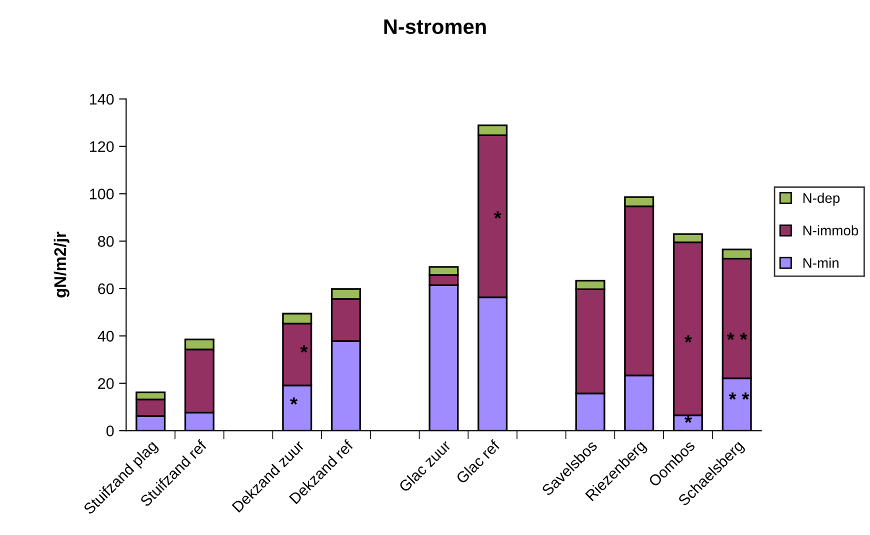  Describe the element at coordinates (62, 265) in the screenshot. I see `y-axis-title: gN/m2/jr` at that location.